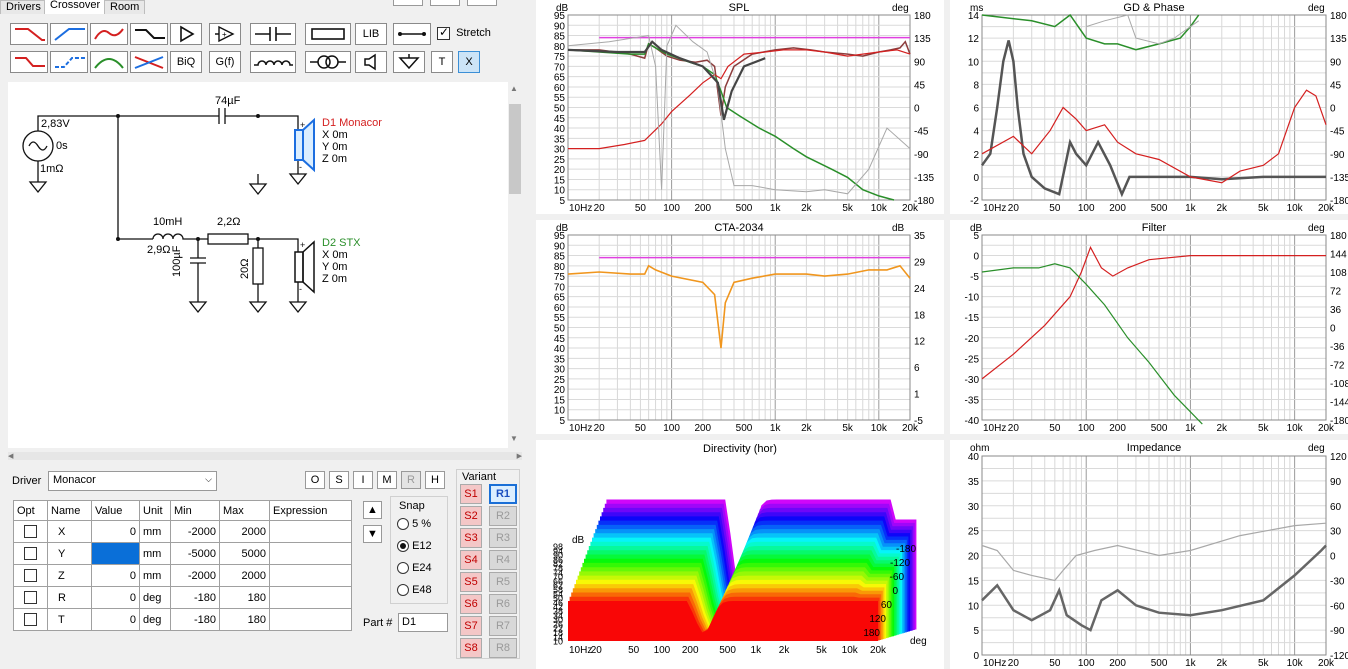  What do you see at coordinates (23, 7) in the screenshot?
I see `tab-drivers: Drivers` at bounding box center [23, 7].